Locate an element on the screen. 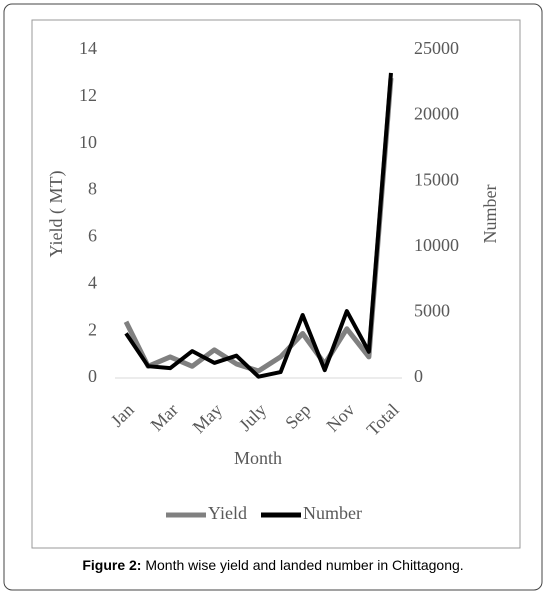 This screenshot has height=596, width=546. y-tick-label: 14 is located at coordinates (88, 48).